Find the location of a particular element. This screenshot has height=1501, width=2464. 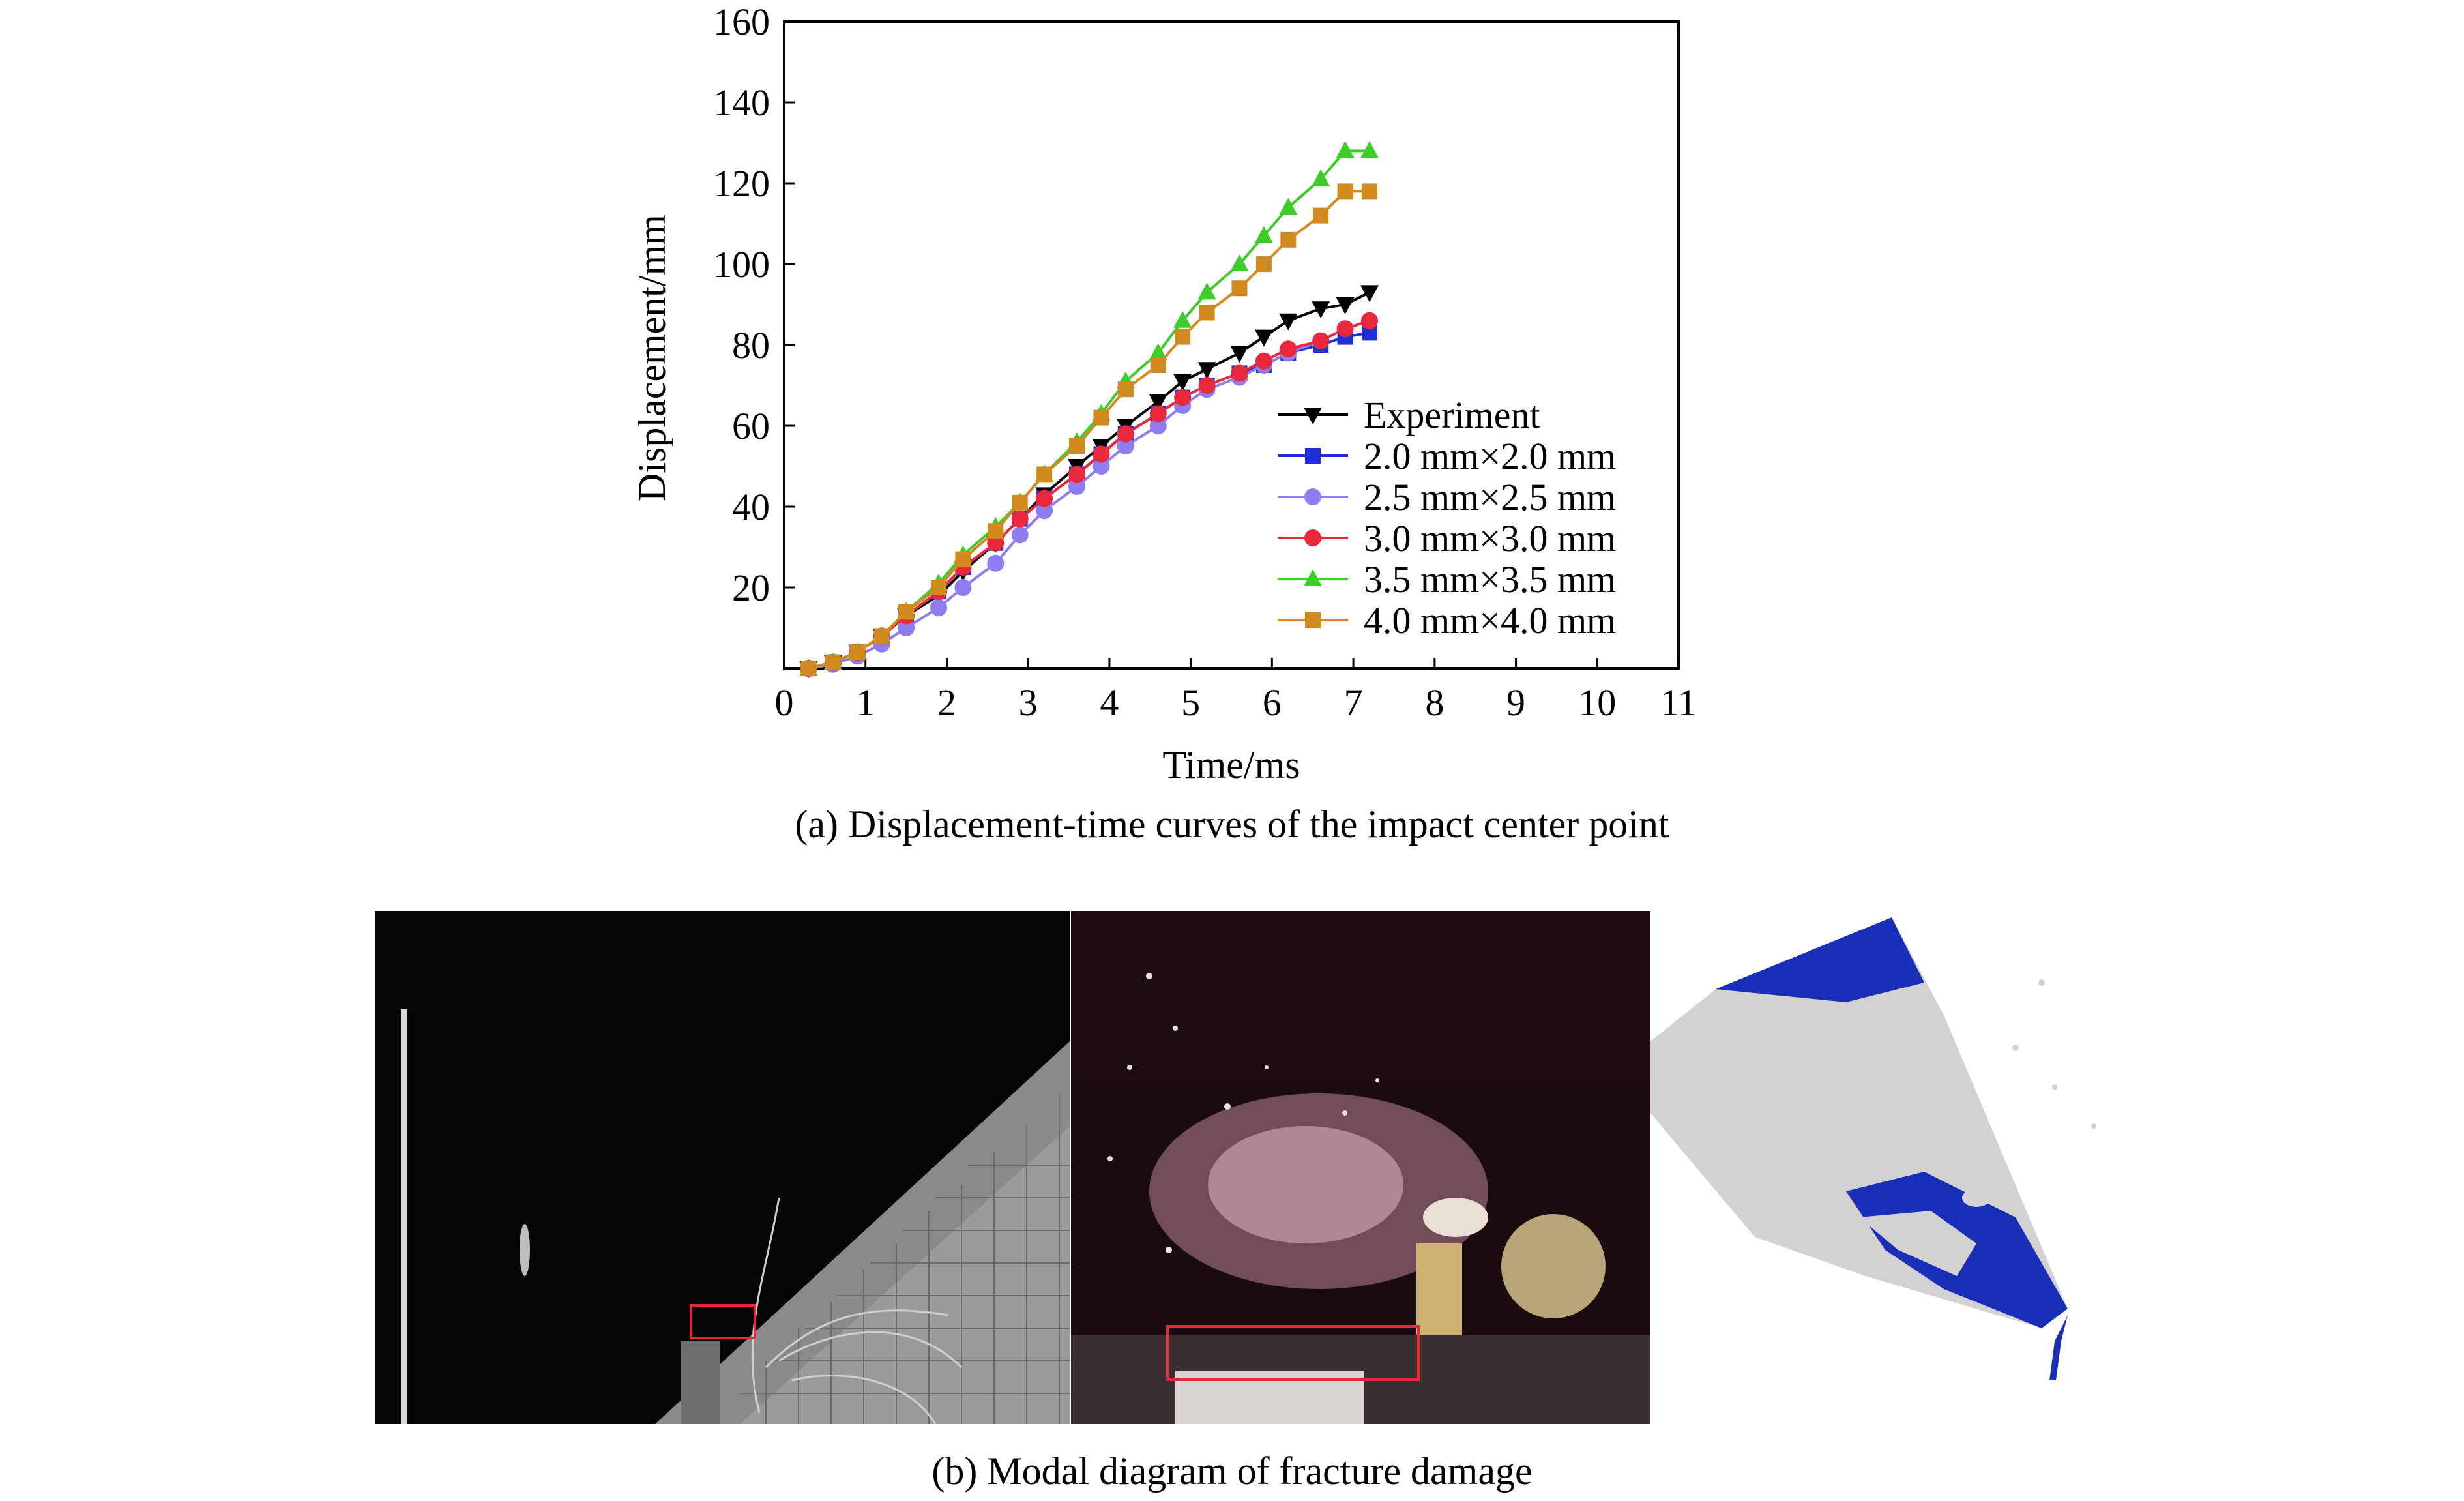

x-tick-label: 0 is located at coordinates (785, 702).